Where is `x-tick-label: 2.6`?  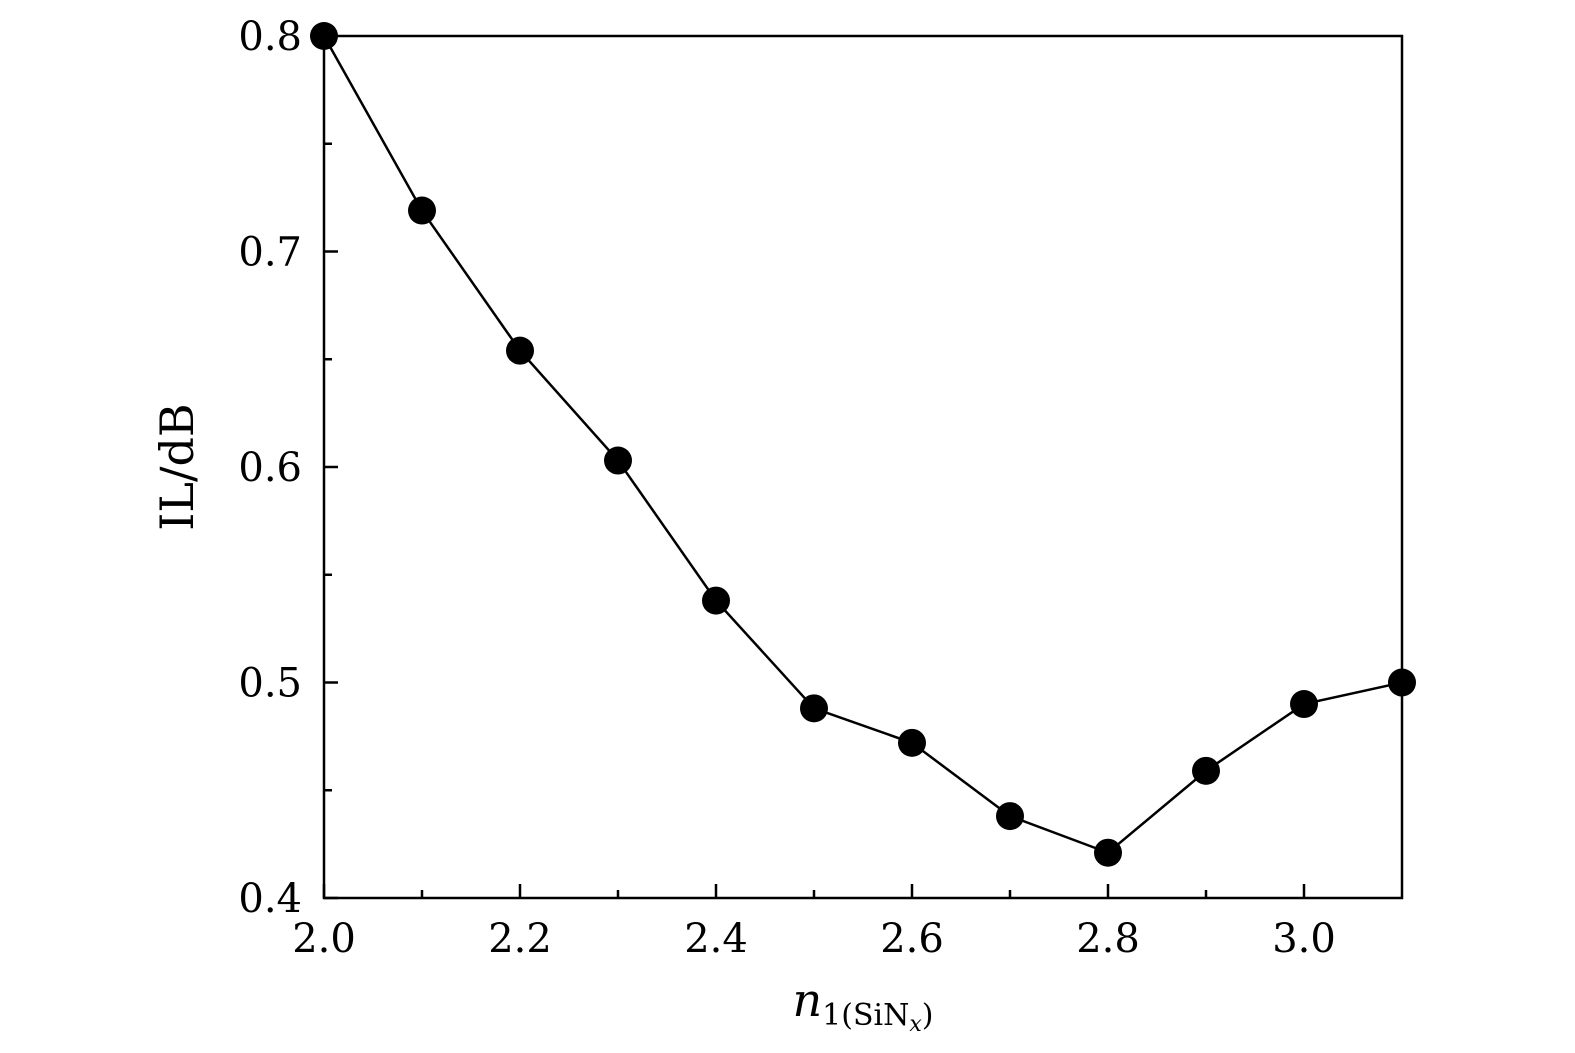
x-tick-label: 2.6 is located at coordinates (912, 939).